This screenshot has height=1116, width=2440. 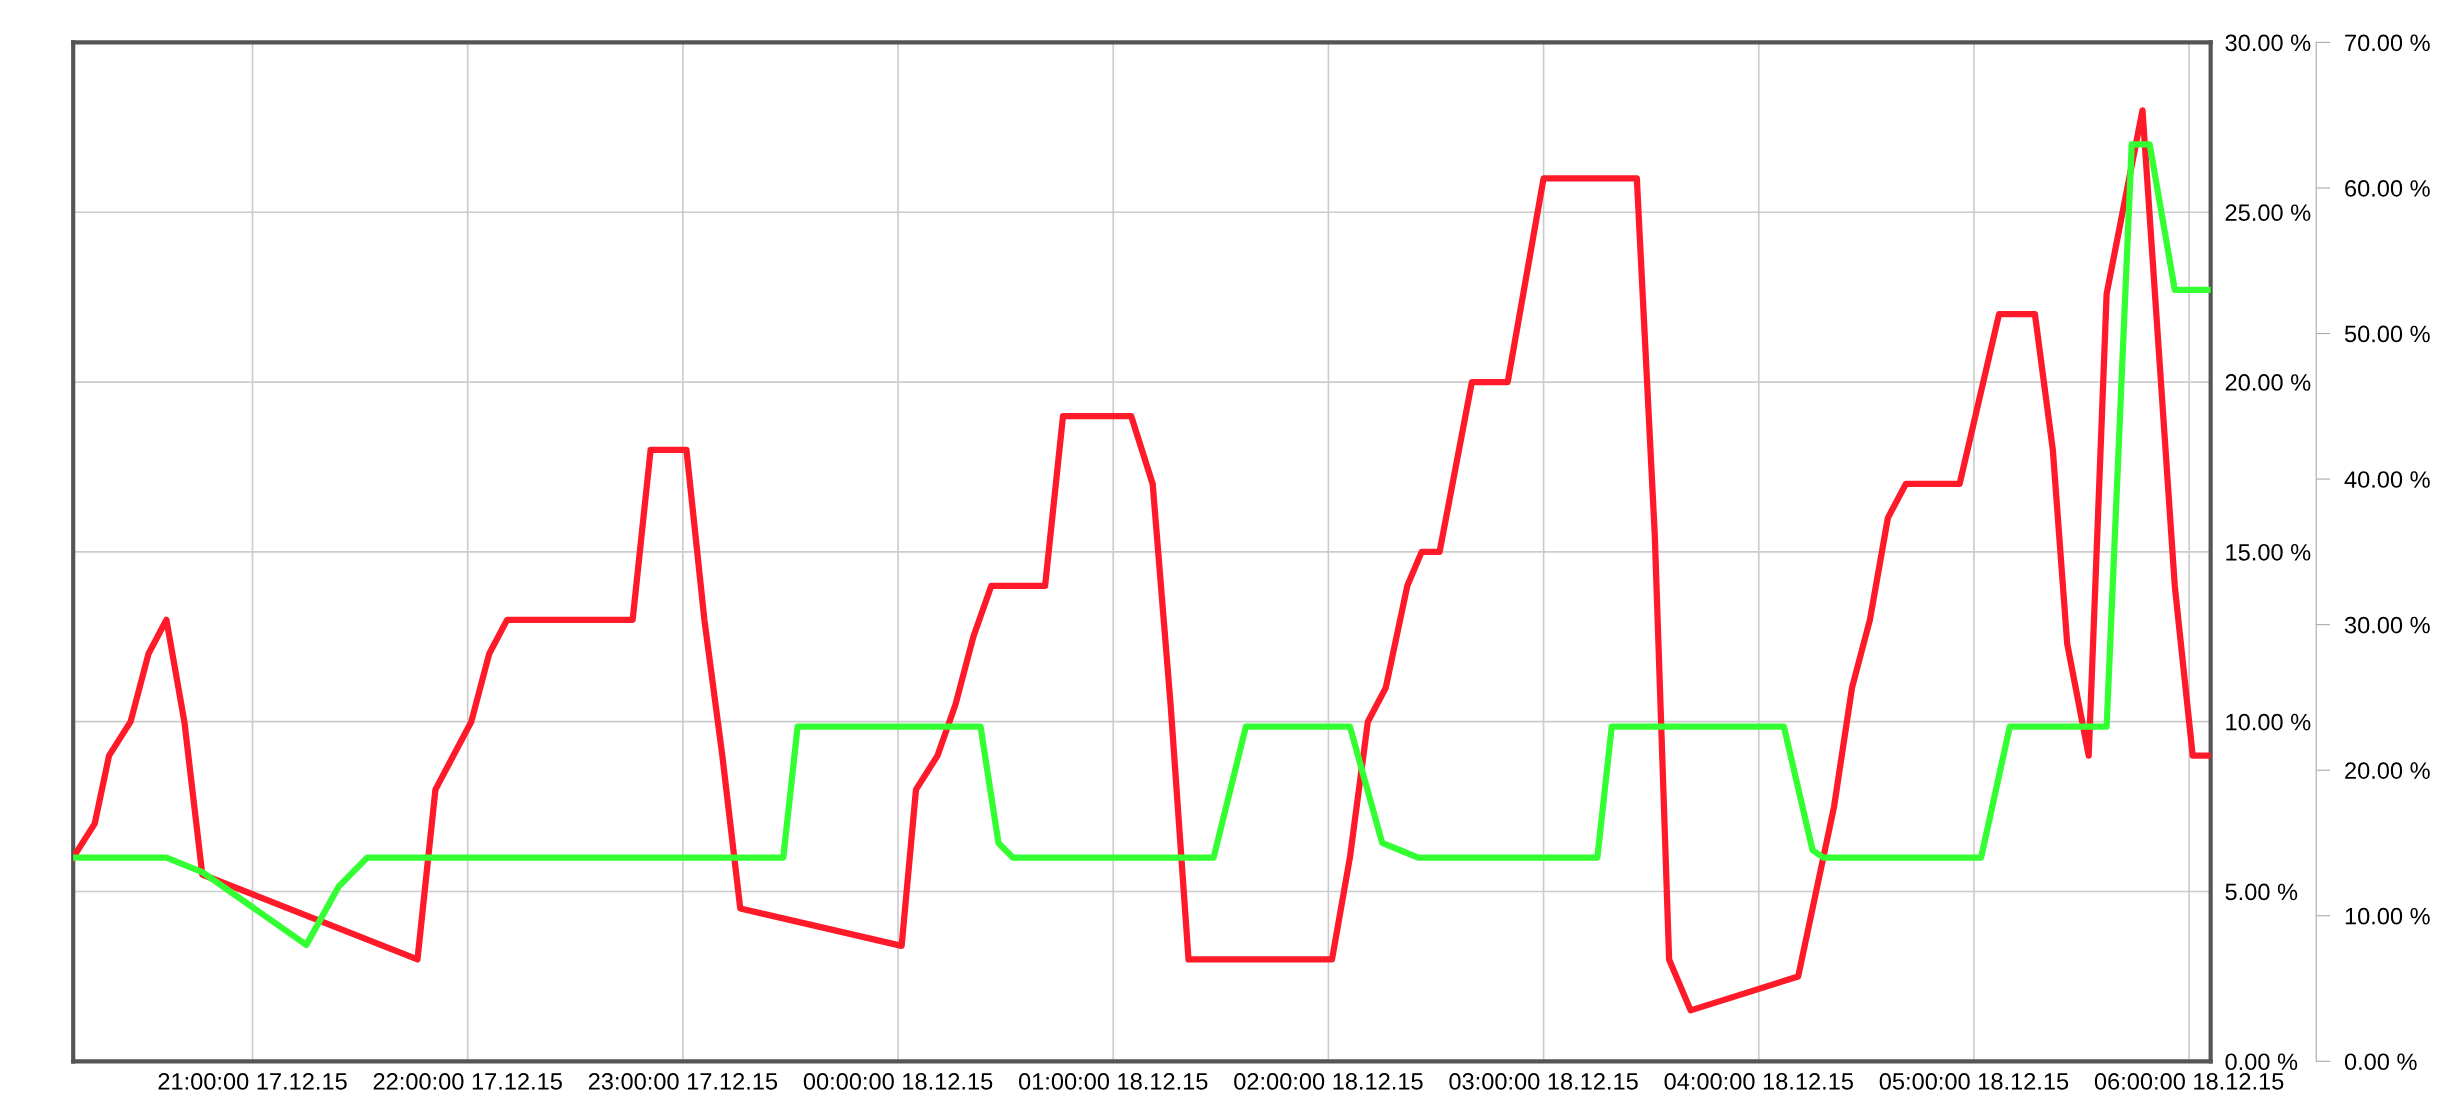 I want to click on y-tick-label: 20.00 %, so click(x=2268, y=382).